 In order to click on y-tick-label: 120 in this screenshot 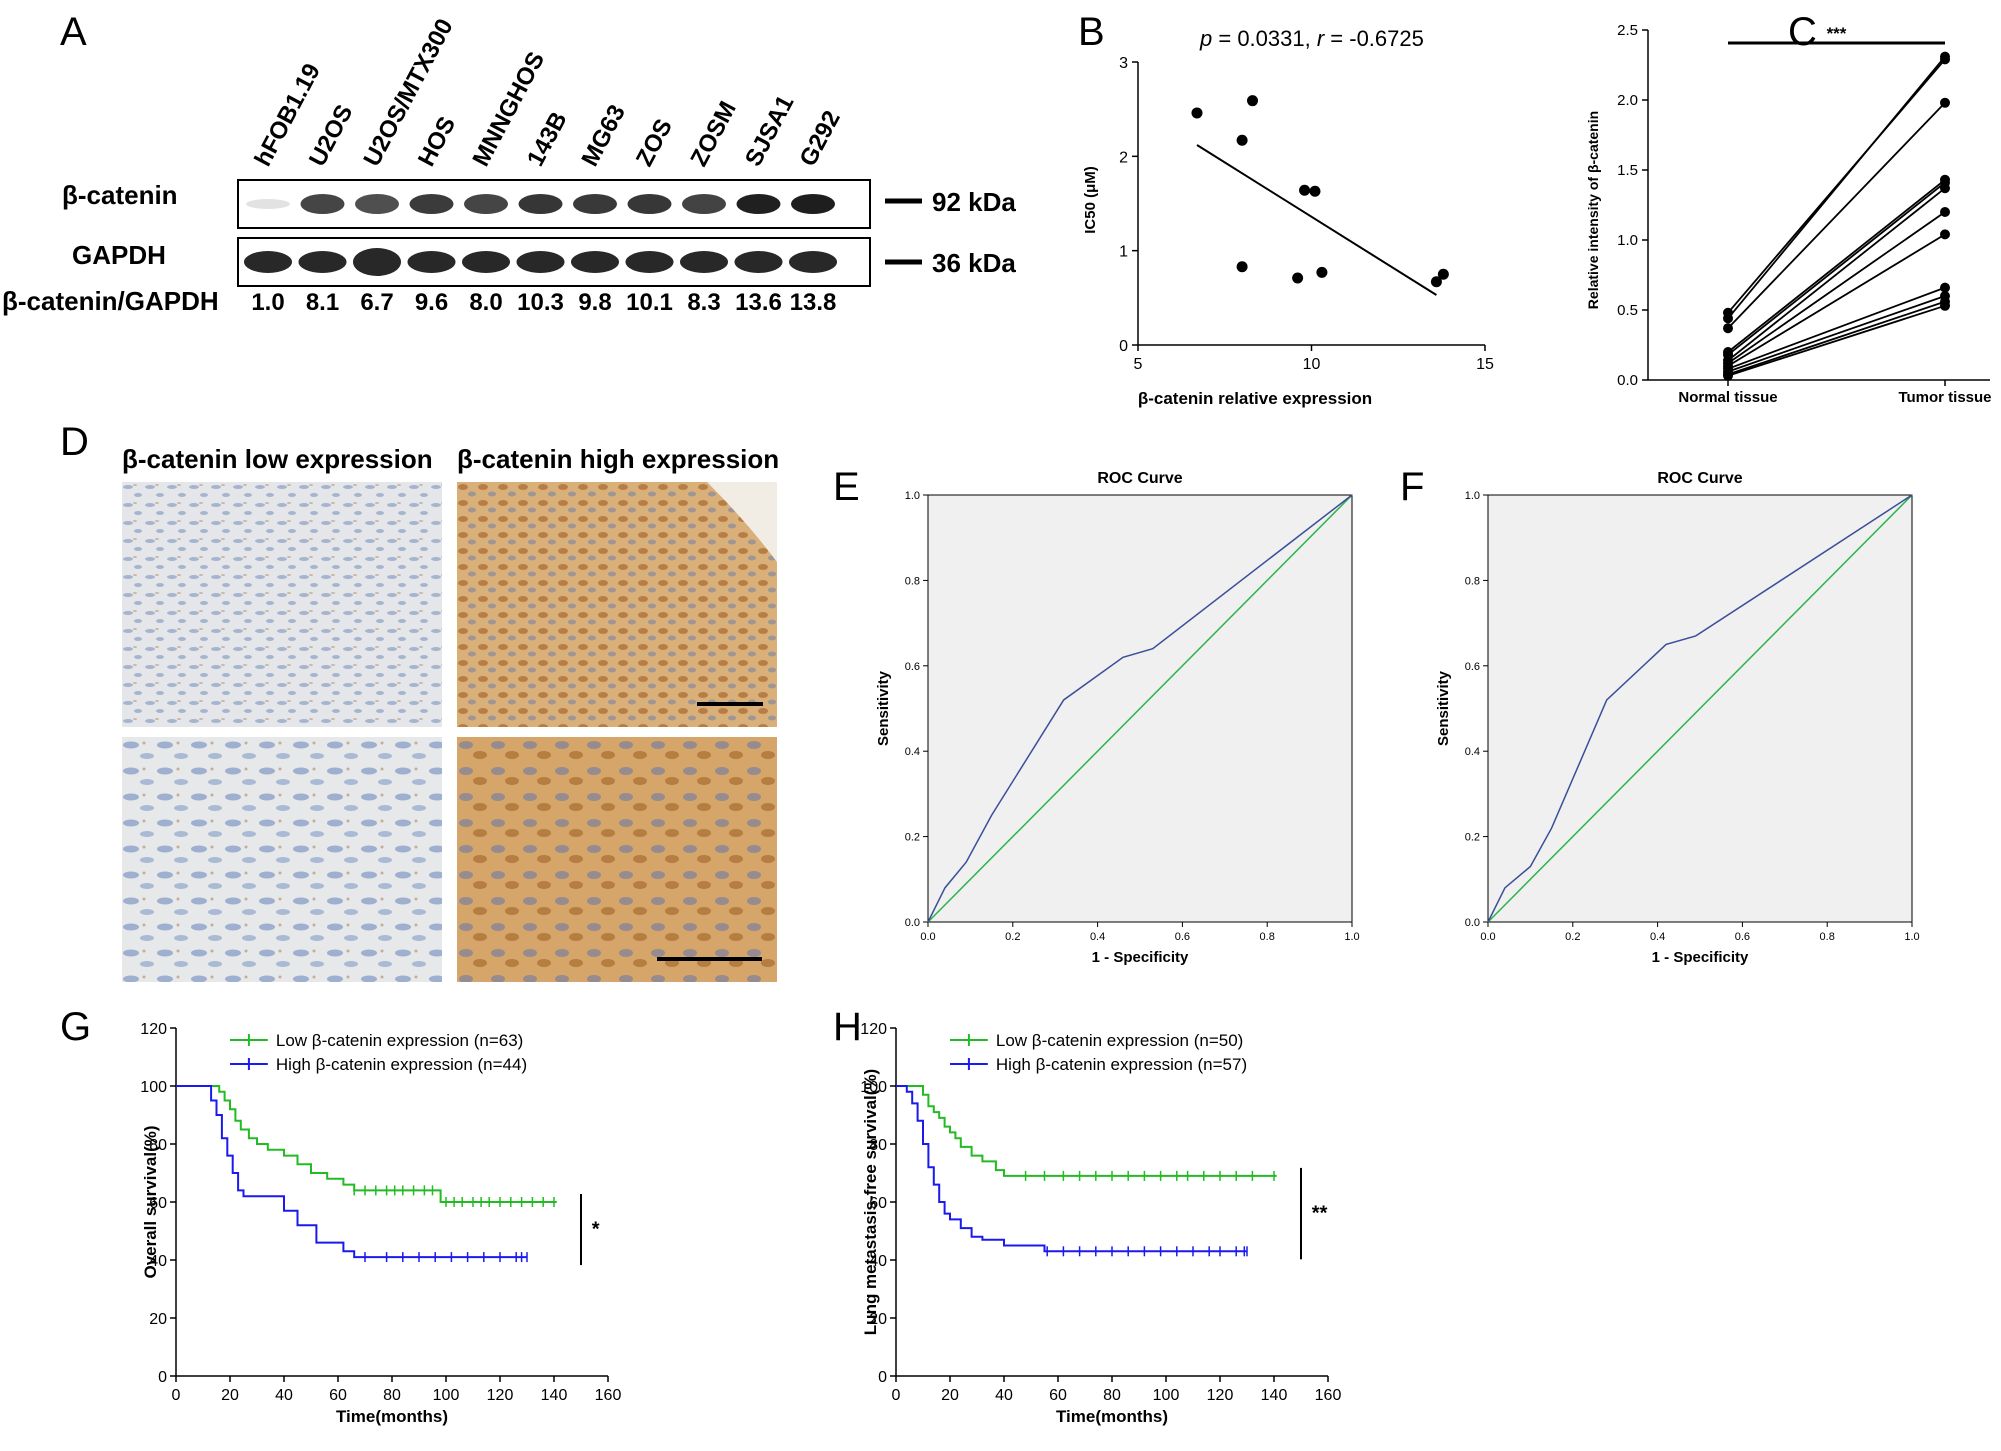, I will do `click(873, 1029)`.